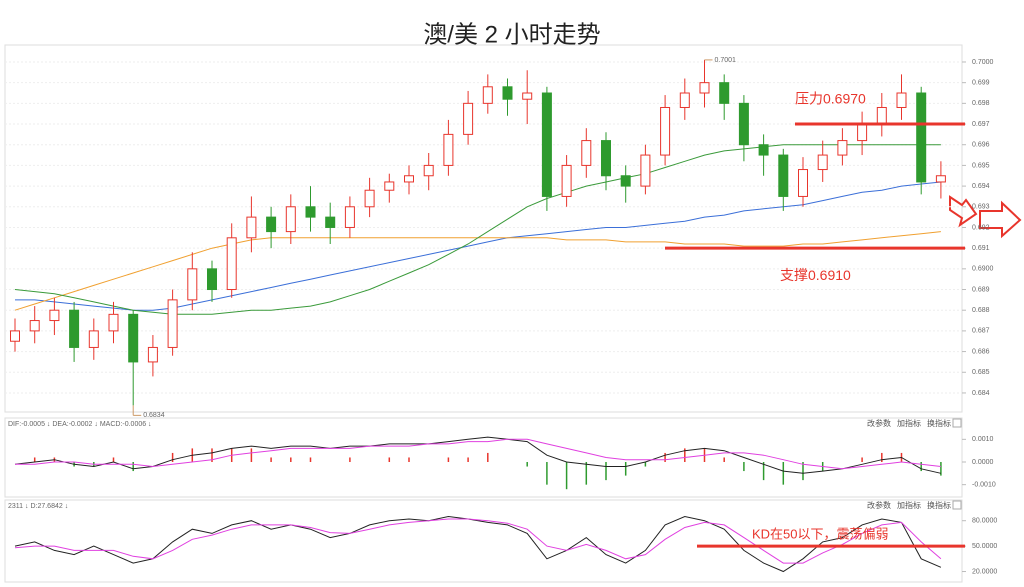 The height and width of the screenshot is (587, 1024). Describe the element at coordinates (981, 248) in the screenshot. I see `y-tick-label: 0.691` at that location.